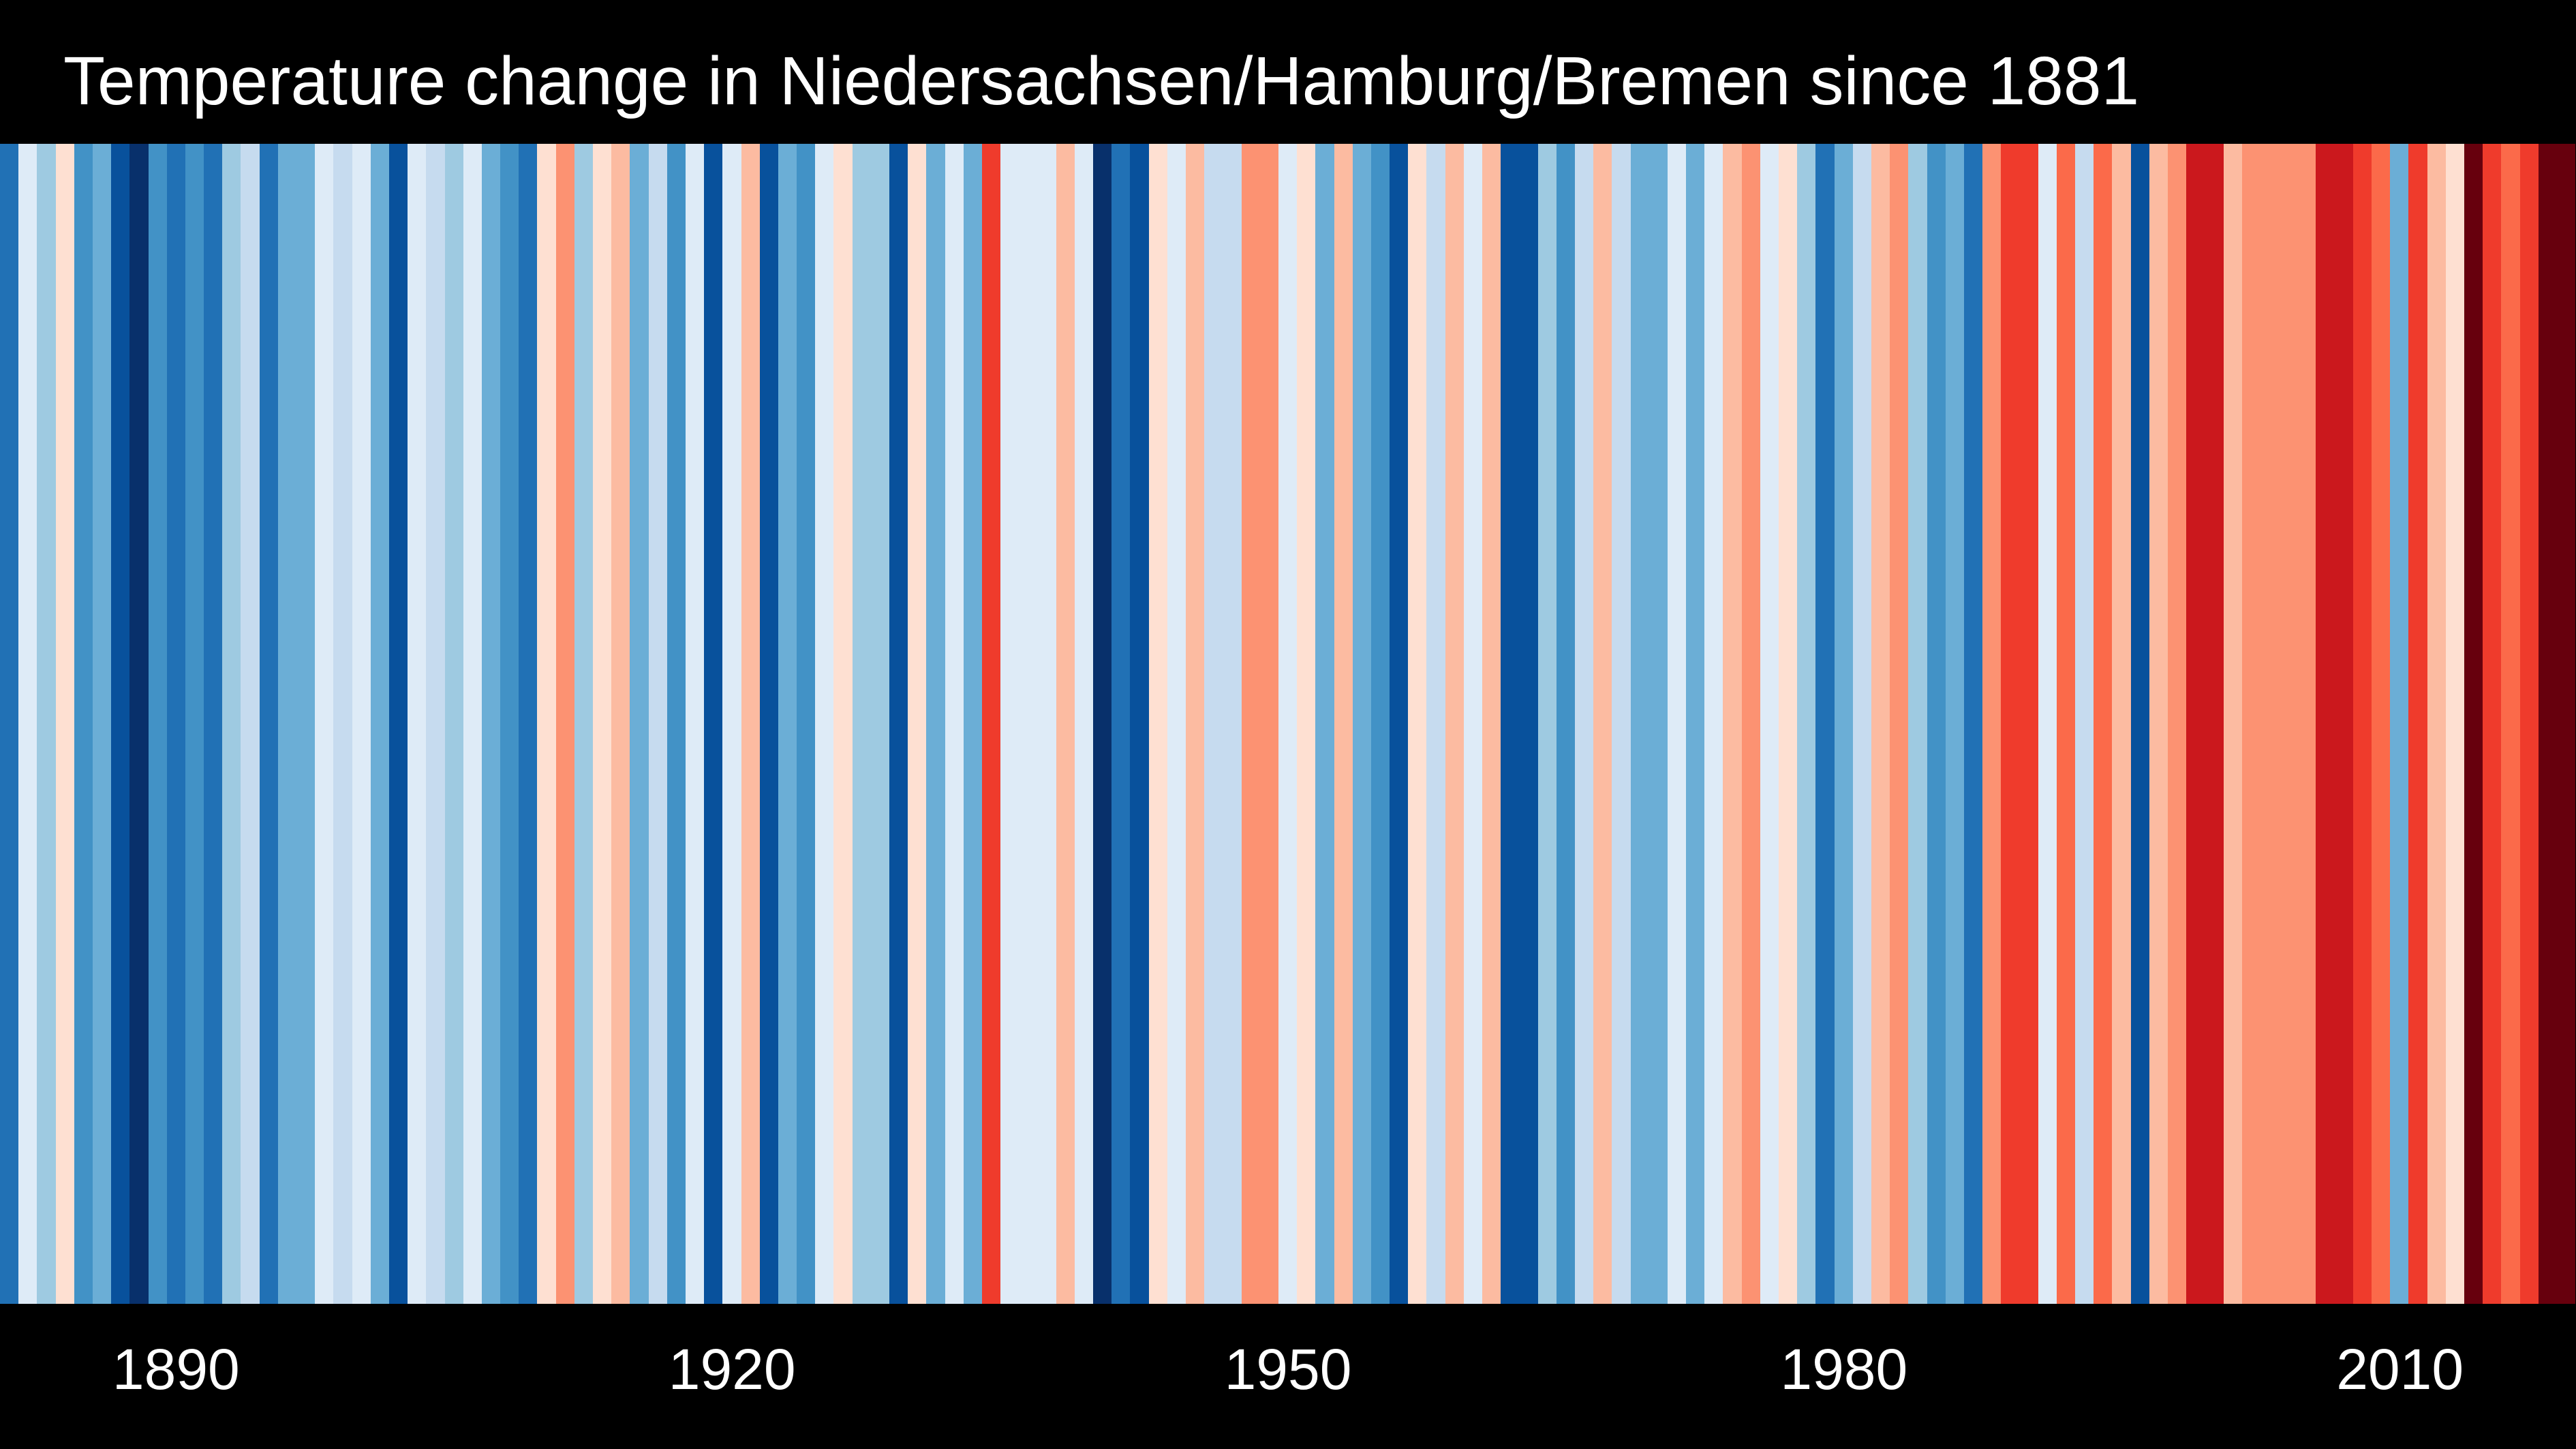 Image resolution: width=2576 pixels, height=1449 pixels. I want to click on year-stripe-1971, so click(1677, 724).